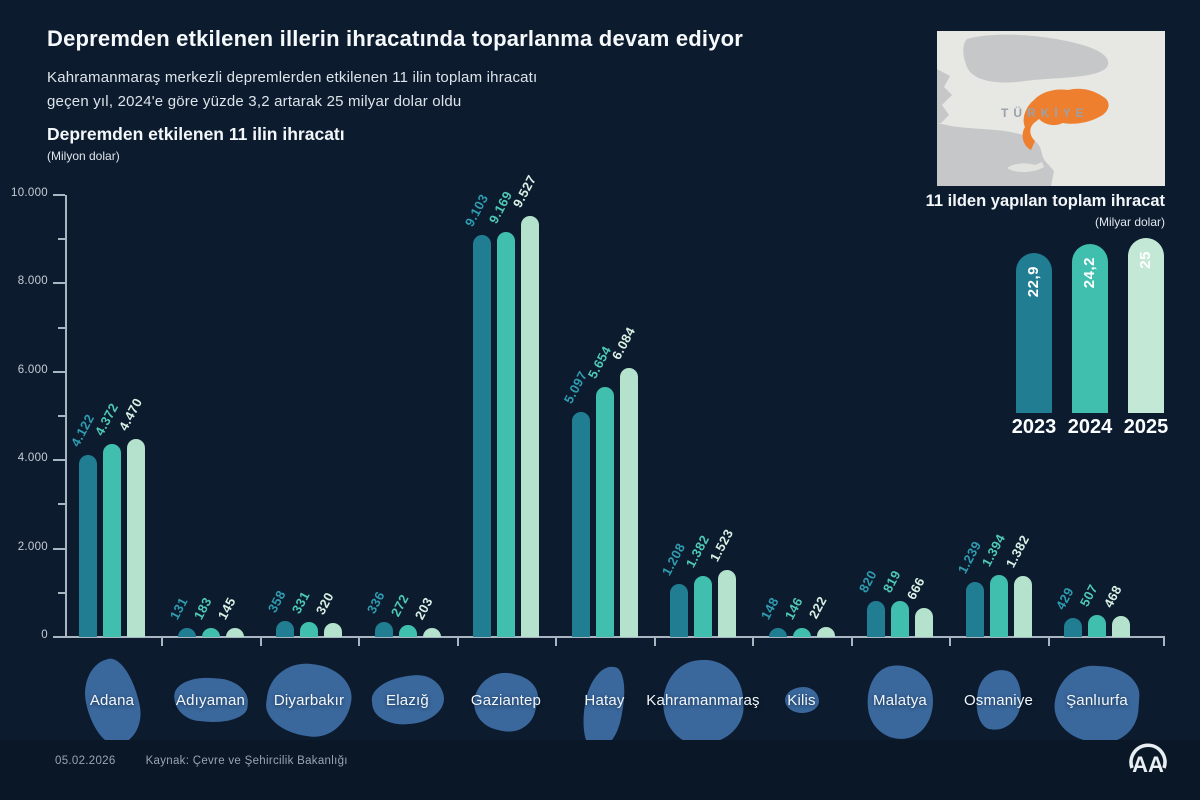 The image size is (1200, 800). What do you see at coordinates (1025, 167) in the screenshot?
I see `cyprus-island` at bounding box center [1025, 167].